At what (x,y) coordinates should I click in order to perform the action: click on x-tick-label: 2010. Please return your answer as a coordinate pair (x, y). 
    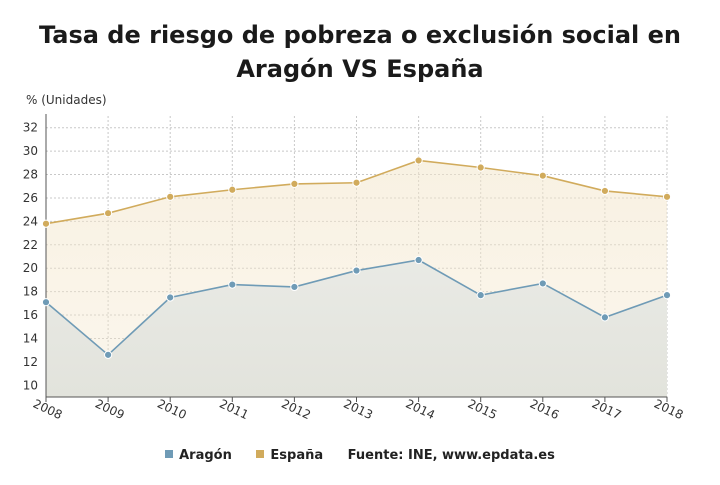
    Looking at the image, I should click on (172, 410).